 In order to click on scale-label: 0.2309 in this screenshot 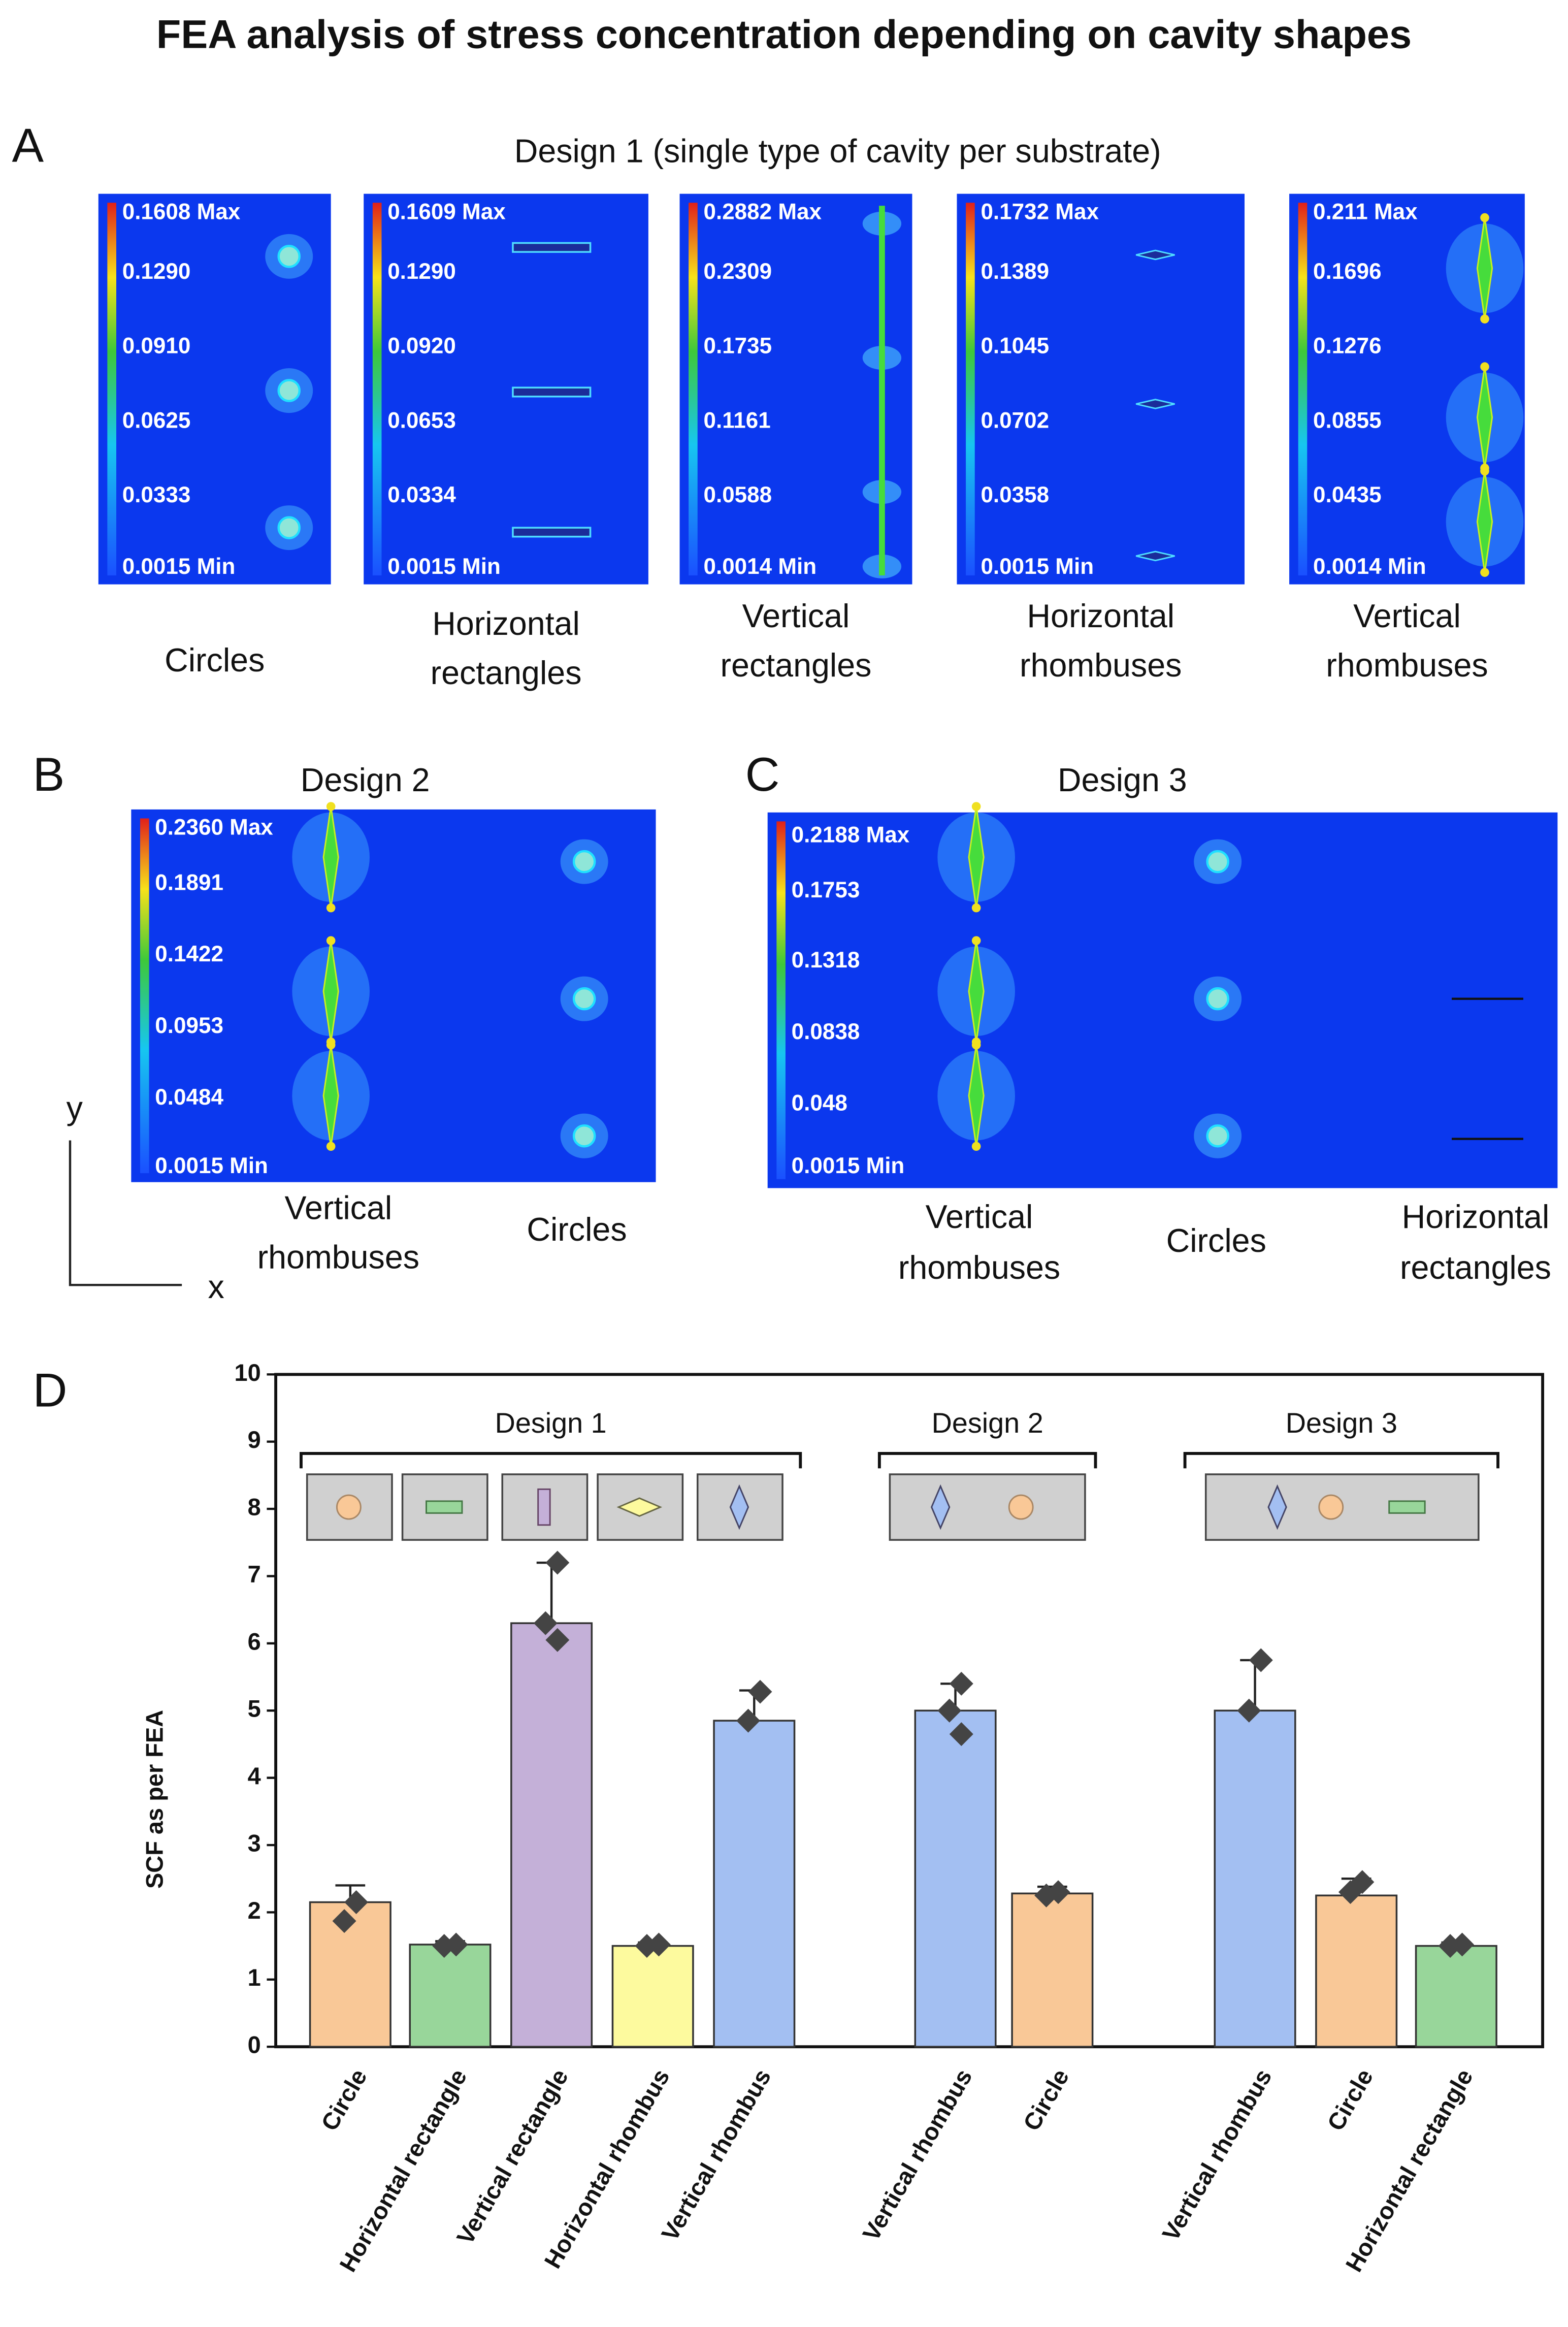, I will do `click(738, 271)`.